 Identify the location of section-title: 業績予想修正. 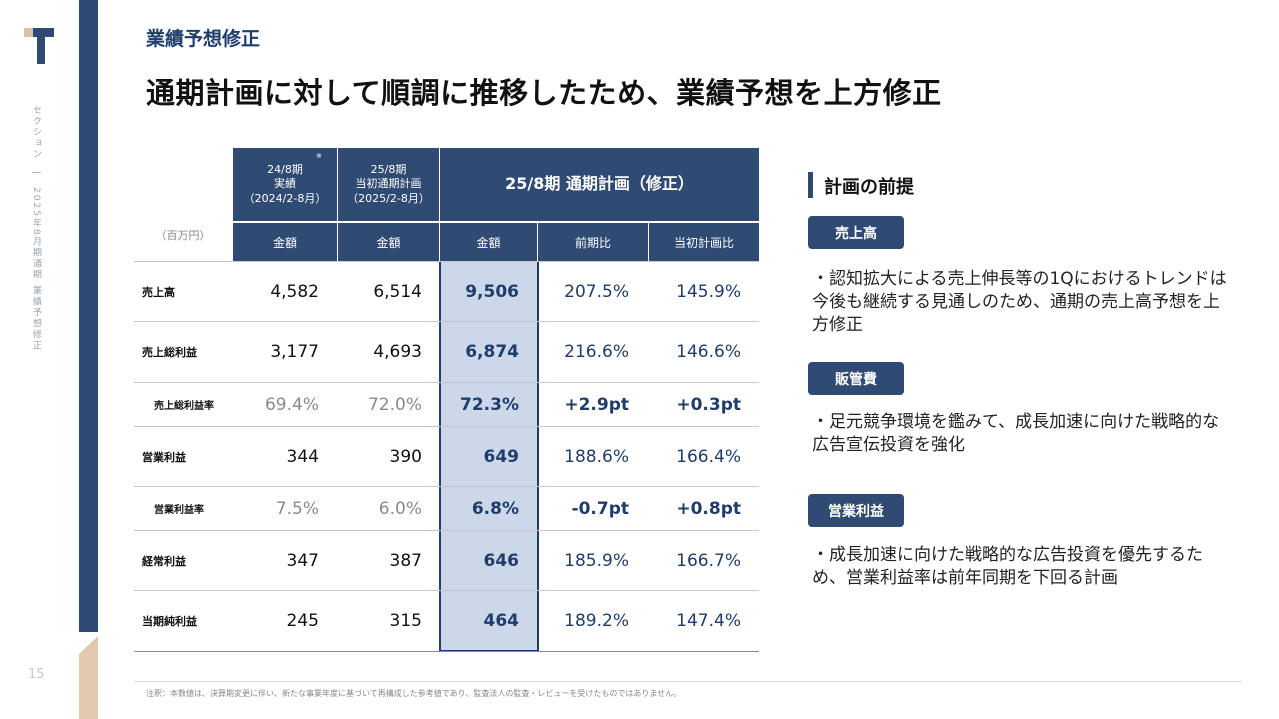
(203, 39).